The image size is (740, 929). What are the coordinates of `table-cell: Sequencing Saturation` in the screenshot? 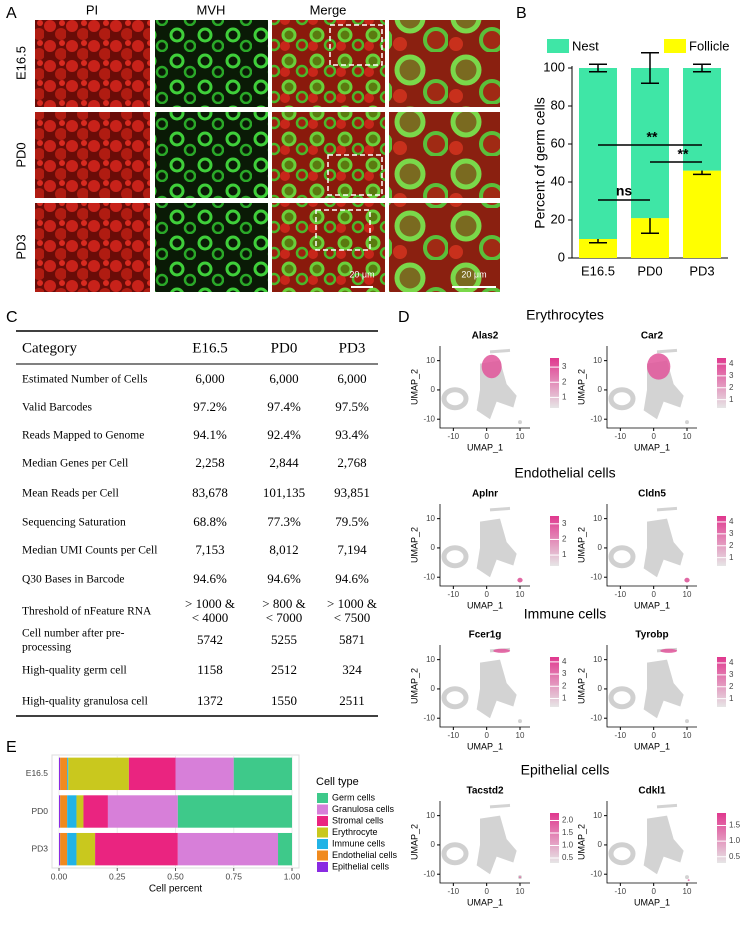 It's located at (74, 523).